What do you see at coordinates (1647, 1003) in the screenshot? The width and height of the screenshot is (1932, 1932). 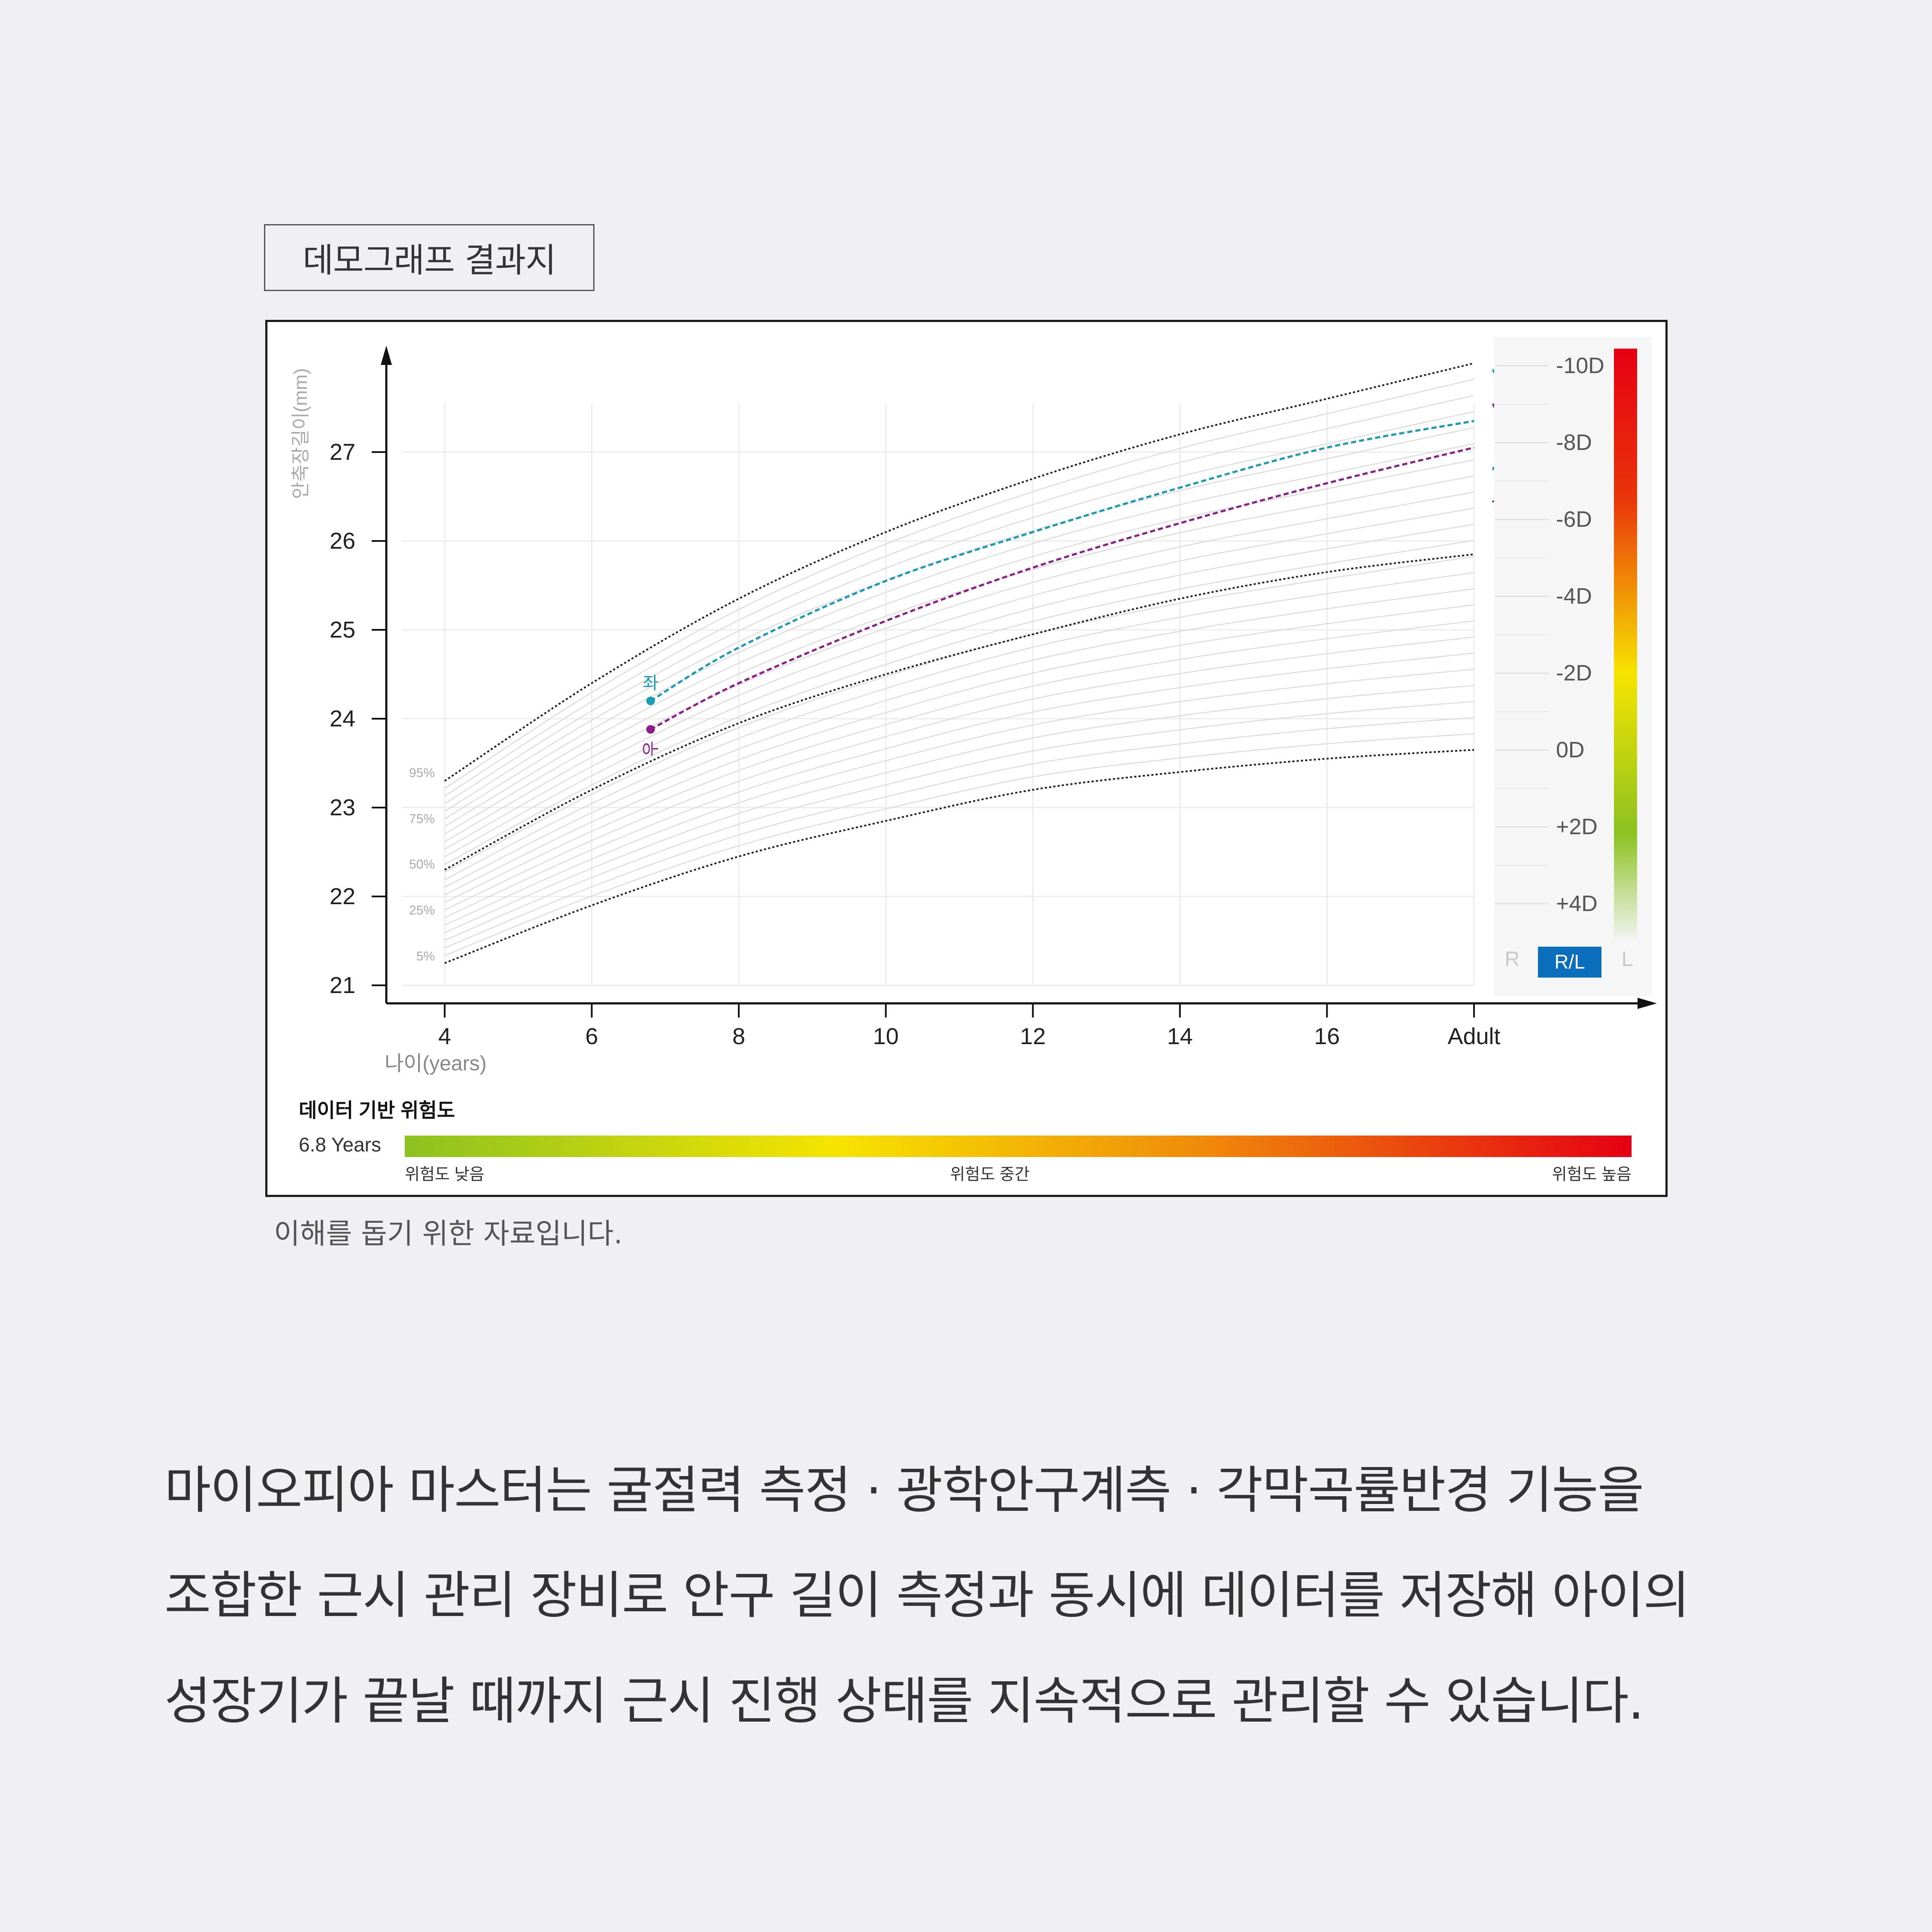 I see `x-axis-arrow-icon` at bounding box center [1647, 1003].